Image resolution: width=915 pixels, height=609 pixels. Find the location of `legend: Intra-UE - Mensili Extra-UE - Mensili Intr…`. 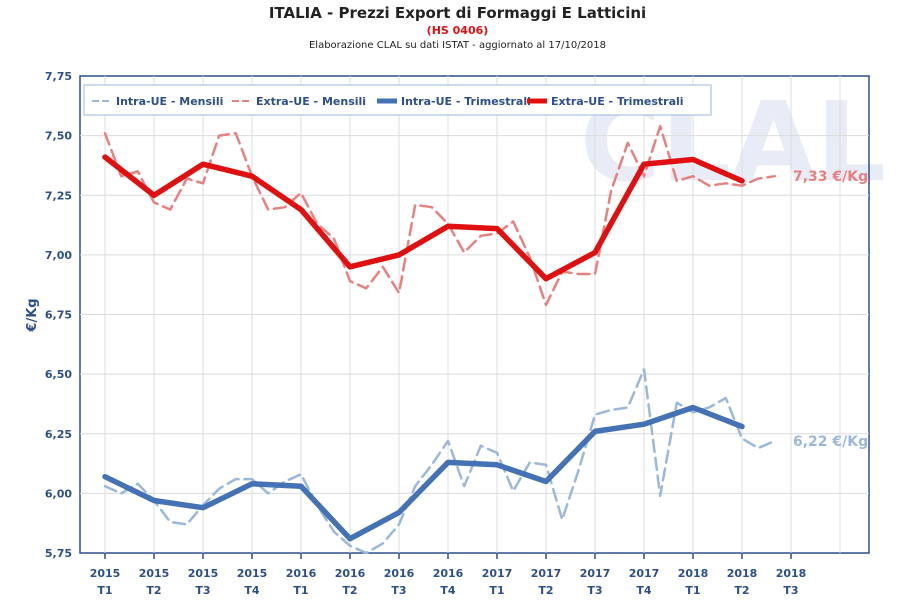

legend: Intra-UE - Mensili Extra-UE - Mensili Intr… is located at coordinates (397, 100).